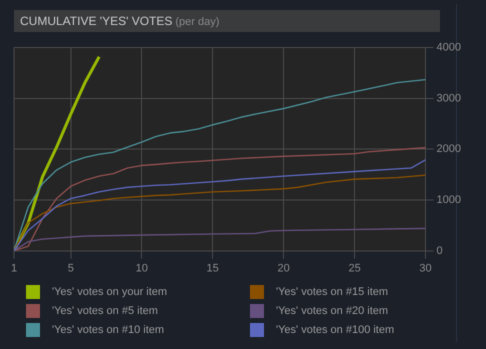 Image resolution: width=486 pixels, height=349 pixels. Describe the element at coordinates (71, 268) in the screenshot. I see `x-tick-label: 5` at that location.